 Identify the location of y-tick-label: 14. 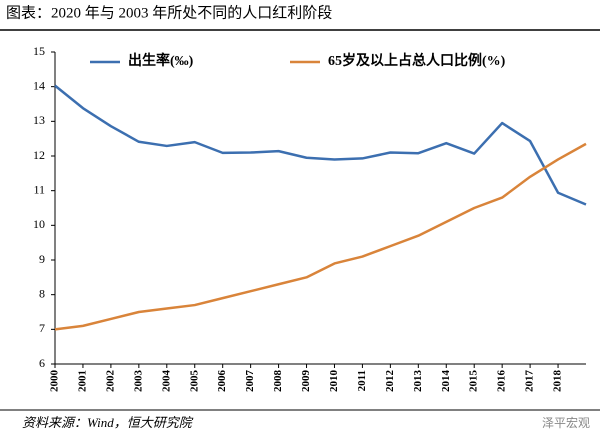
(39, 85).